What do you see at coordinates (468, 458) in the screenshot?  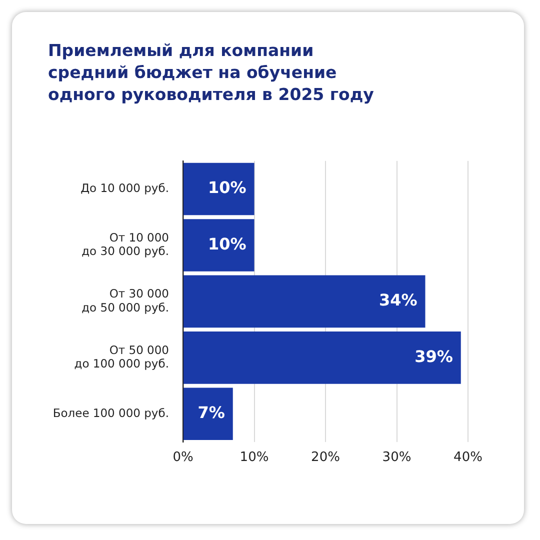 I see `x-tick-label: 40%` at bounding box center [468, 458].